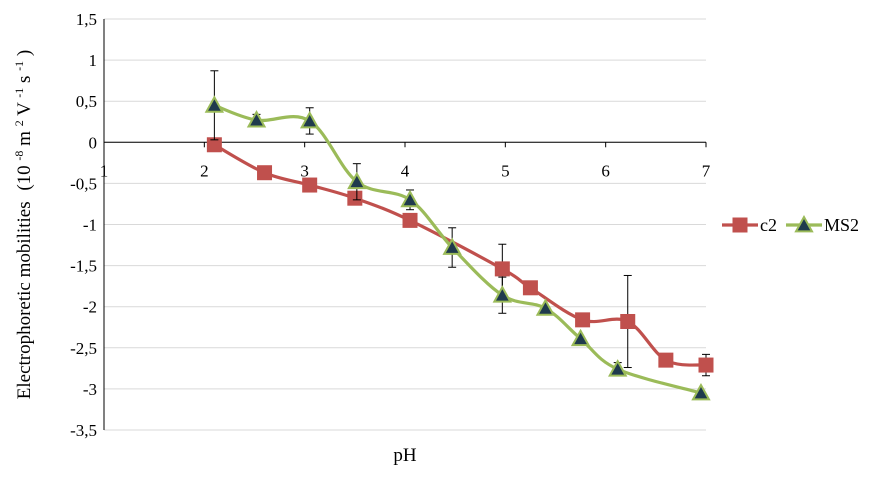 This screenshot has width=892, height=477. What do you see at coordinates (104, 170) in the screenshot?
I see `x-tick-label: 1` at bounding box center [104, 170].